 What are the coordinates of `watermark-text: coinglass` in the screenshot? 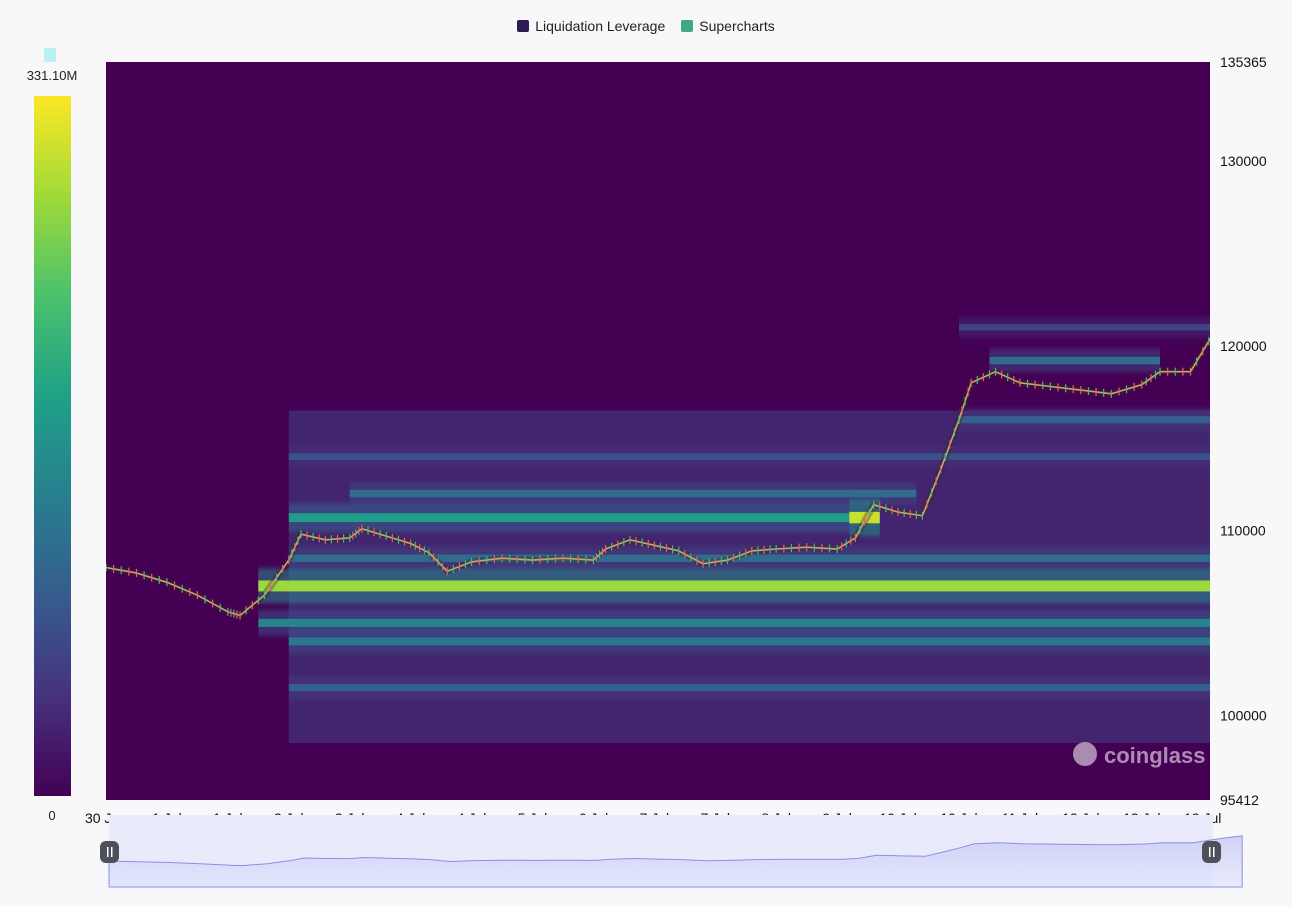 It's located at (1154, 755).